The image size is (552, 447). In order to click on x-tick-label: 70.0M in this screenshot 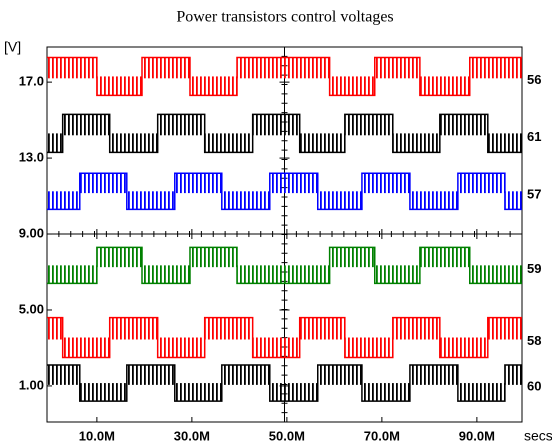, I will do `click(382, 435)`.